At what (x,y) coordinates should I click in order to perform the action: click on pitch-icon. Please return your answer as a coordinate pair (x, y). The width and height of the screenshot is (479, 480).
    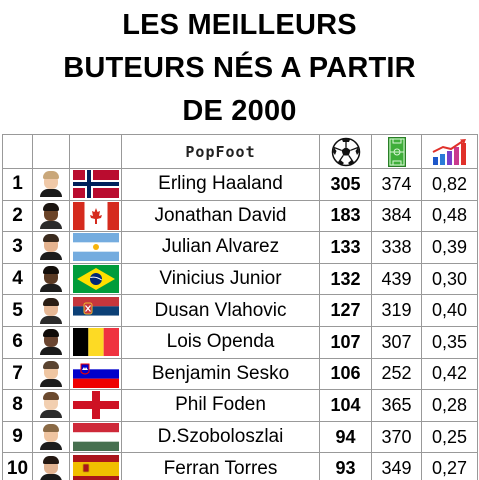
    Looking at the image, I should click on (396, 151).